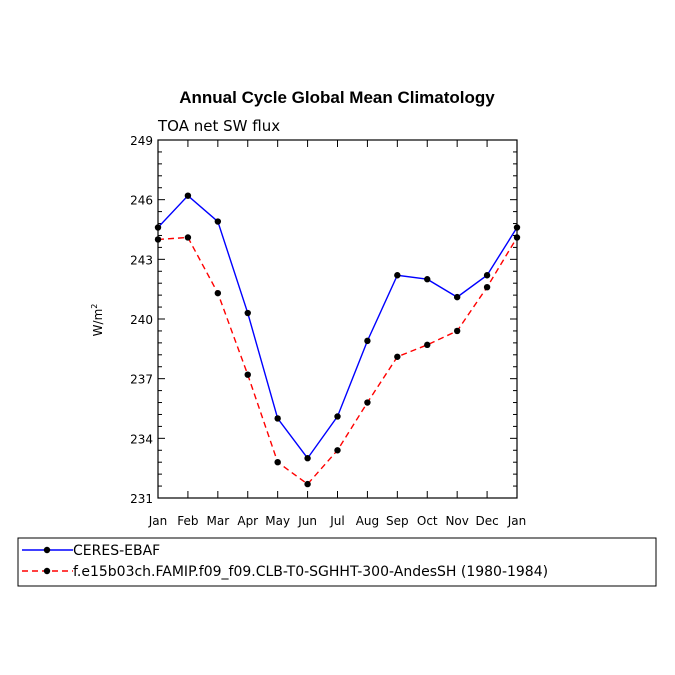 This screenshot has height=675, width=675. I want to click on x-tick-label: Apr, so click(247, 521).